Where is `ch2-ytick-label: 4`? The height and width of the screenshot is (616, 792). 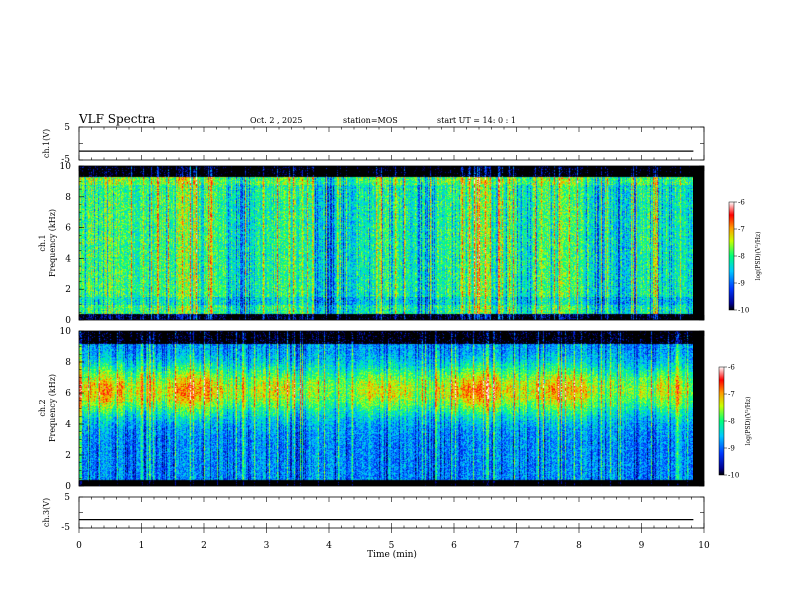
ch2-ytick-label: 4 is located at coordinates (68, 425).